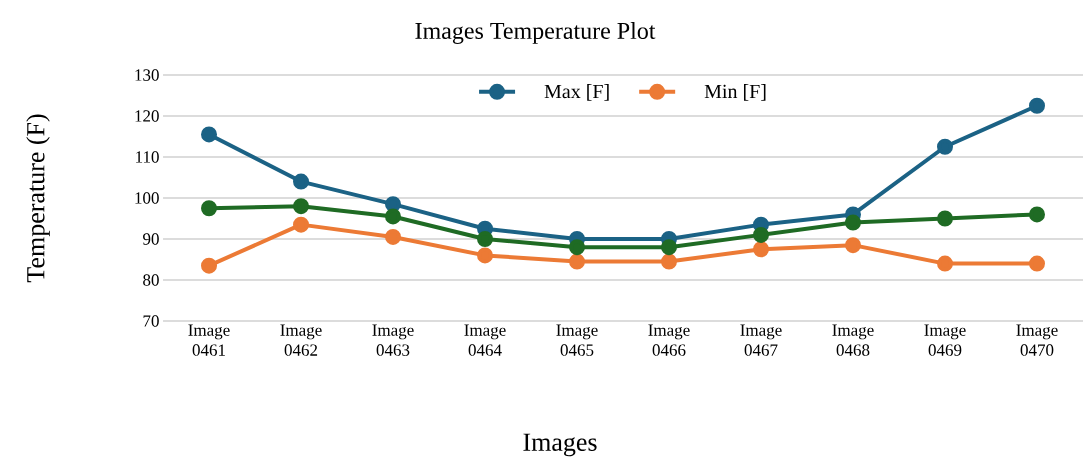 This screenshot has height=465, width=1091. I want to click on legend-label: Max [F], so click(576, 92).